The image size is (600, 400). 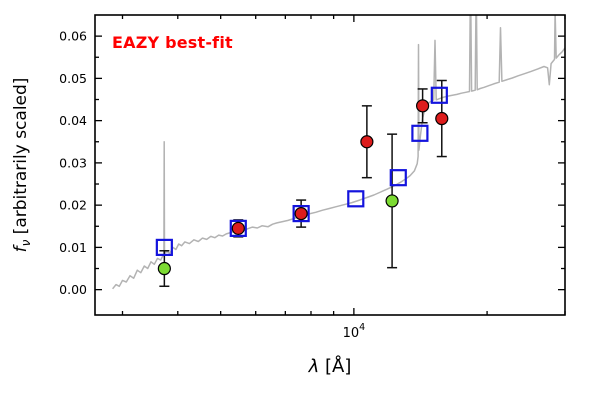 I want to click on y-tick-label: 0.05, so click(x=73, y=78).